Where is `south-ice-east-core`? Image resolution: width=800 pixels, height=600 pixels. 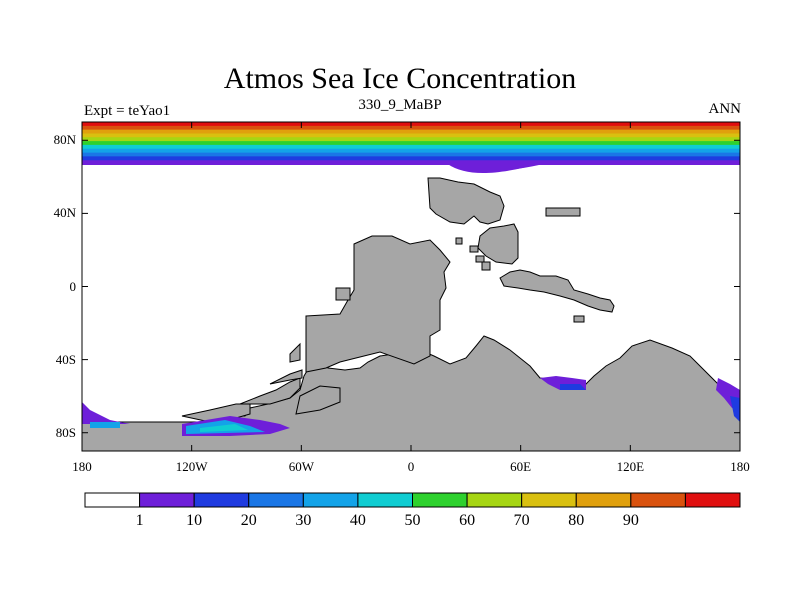 south-ice-east-core is located at coordinates (735, 409).